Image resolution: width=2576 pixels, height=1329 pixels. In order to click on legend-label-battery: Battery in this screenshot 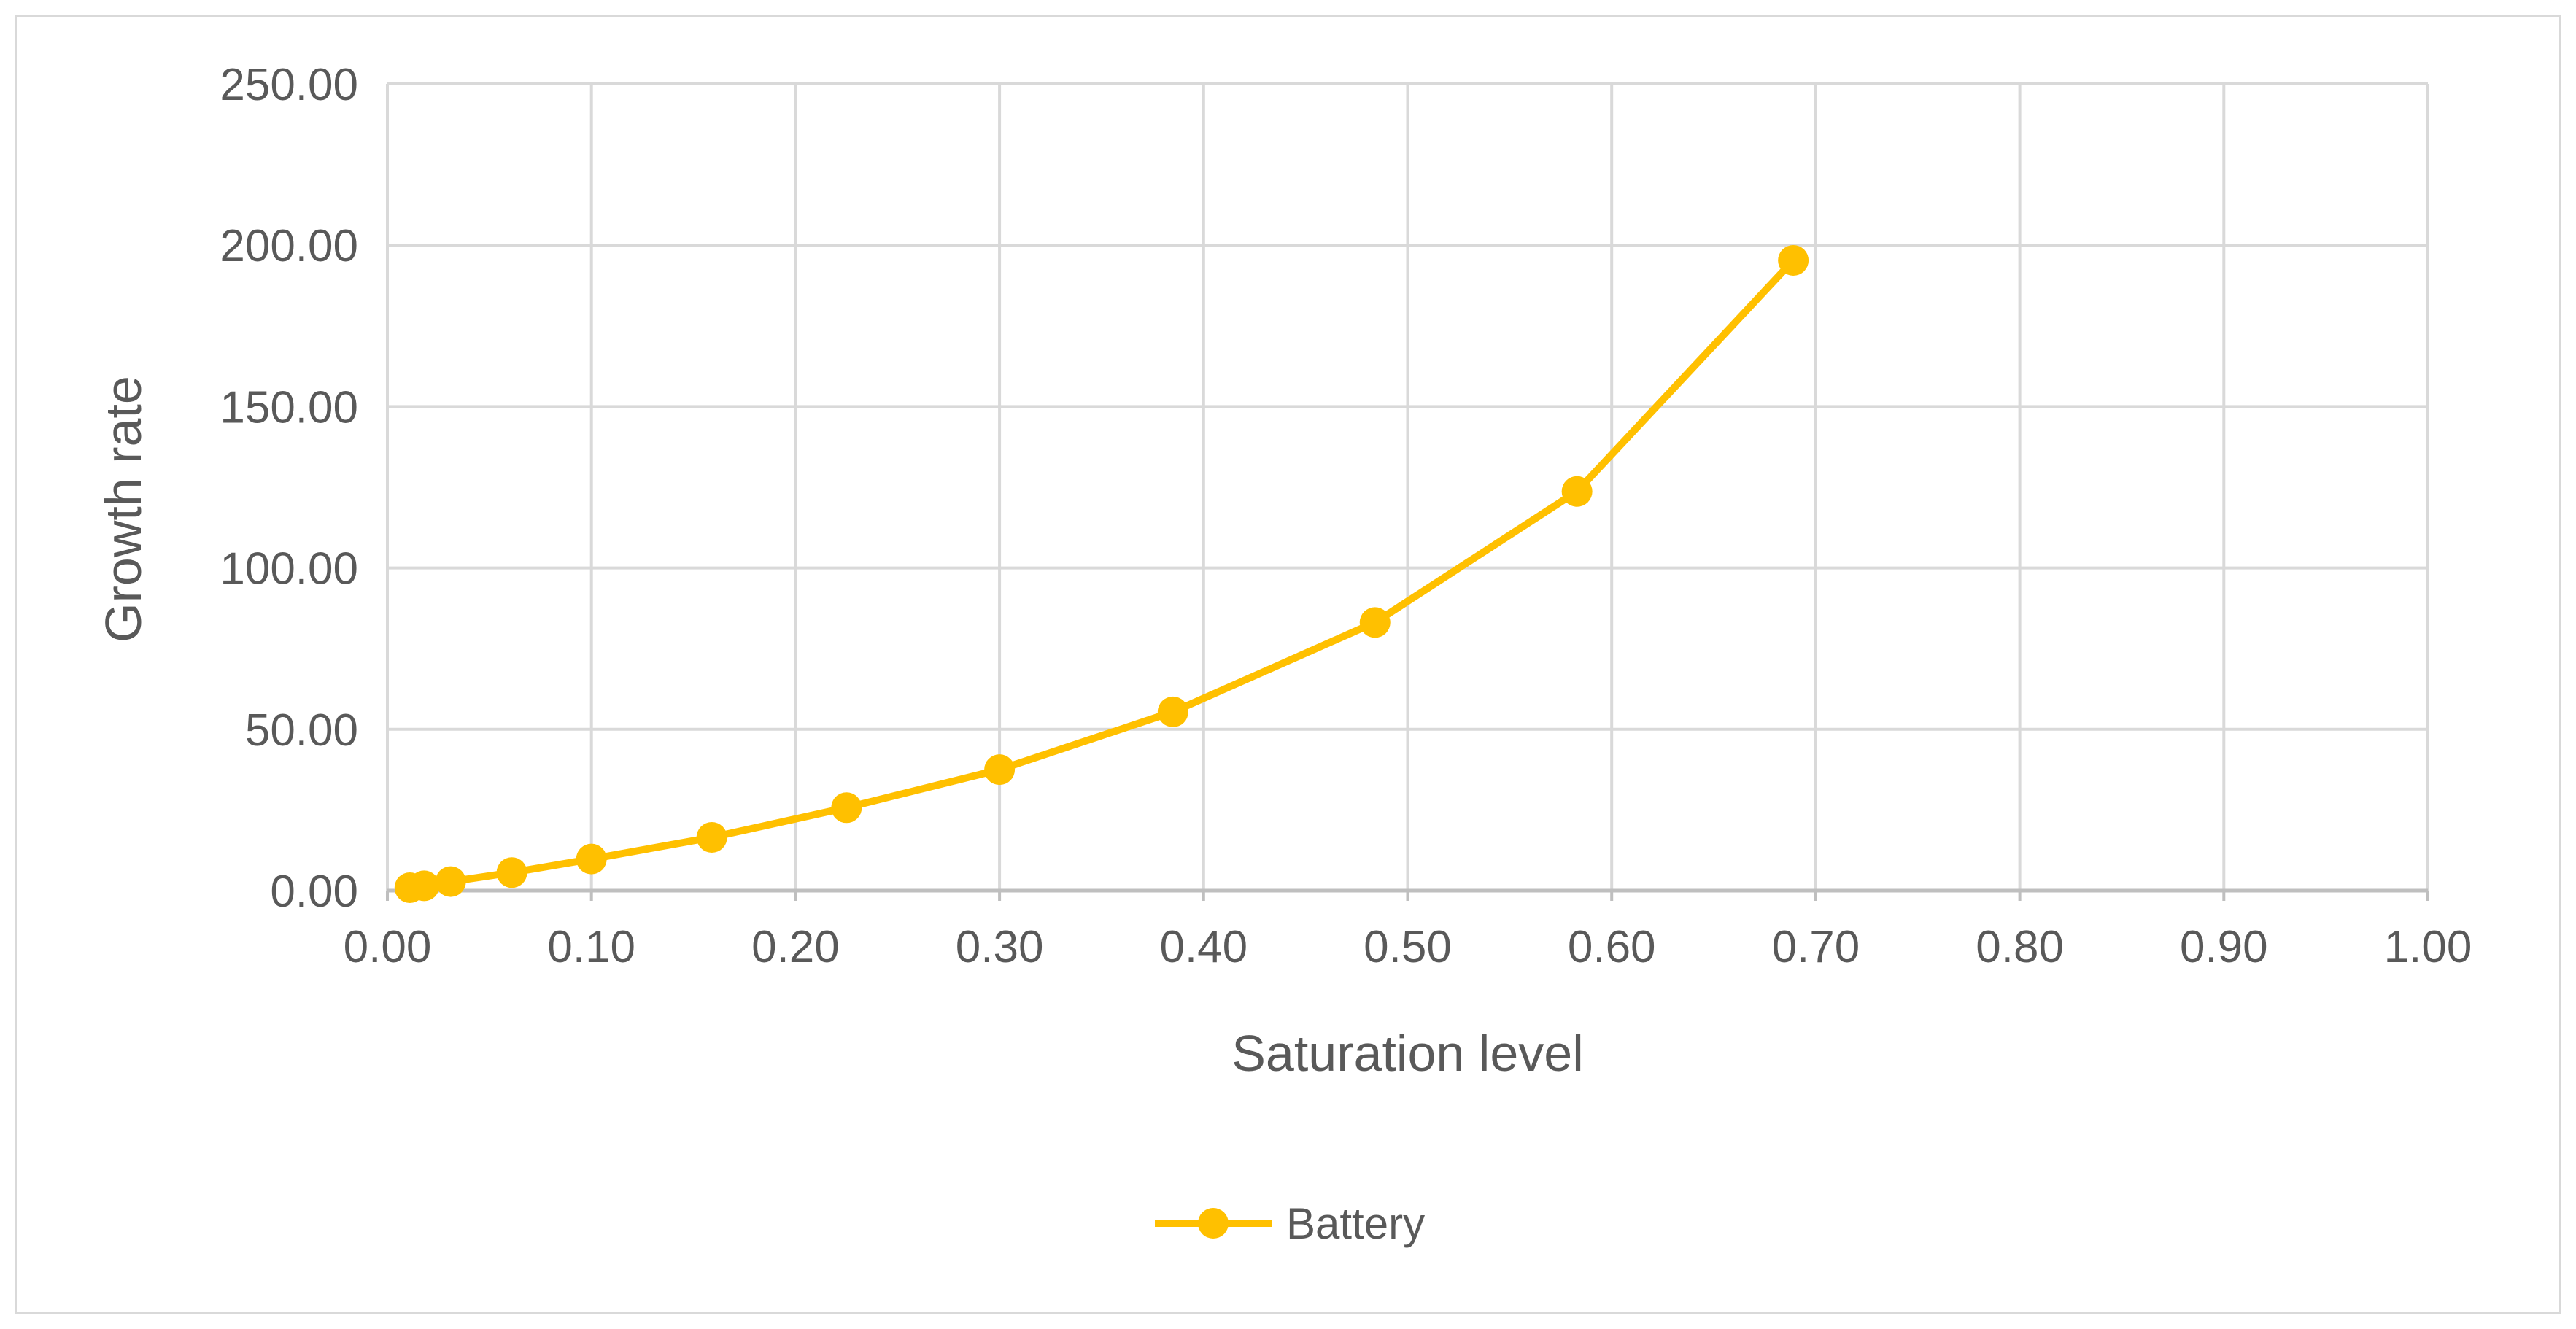, I will do `click(1355, 1224)`.